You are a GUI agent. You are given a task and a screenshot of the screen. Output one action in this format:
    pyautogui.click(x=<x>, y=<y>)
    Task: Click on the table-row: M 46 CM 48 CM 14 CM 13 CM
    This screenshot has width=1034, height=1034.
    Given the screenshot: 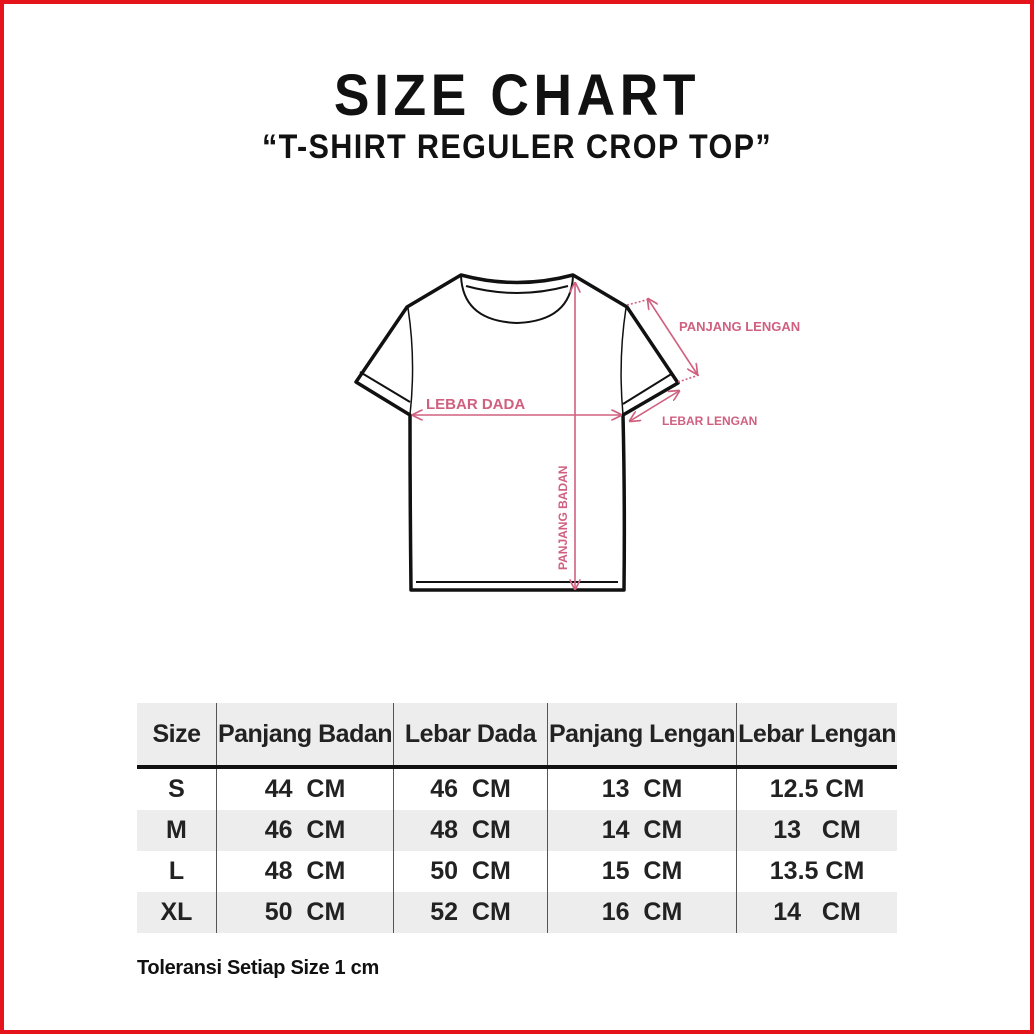 What is the action you would take?
    pyautogui.click(x=517, y=830)
    